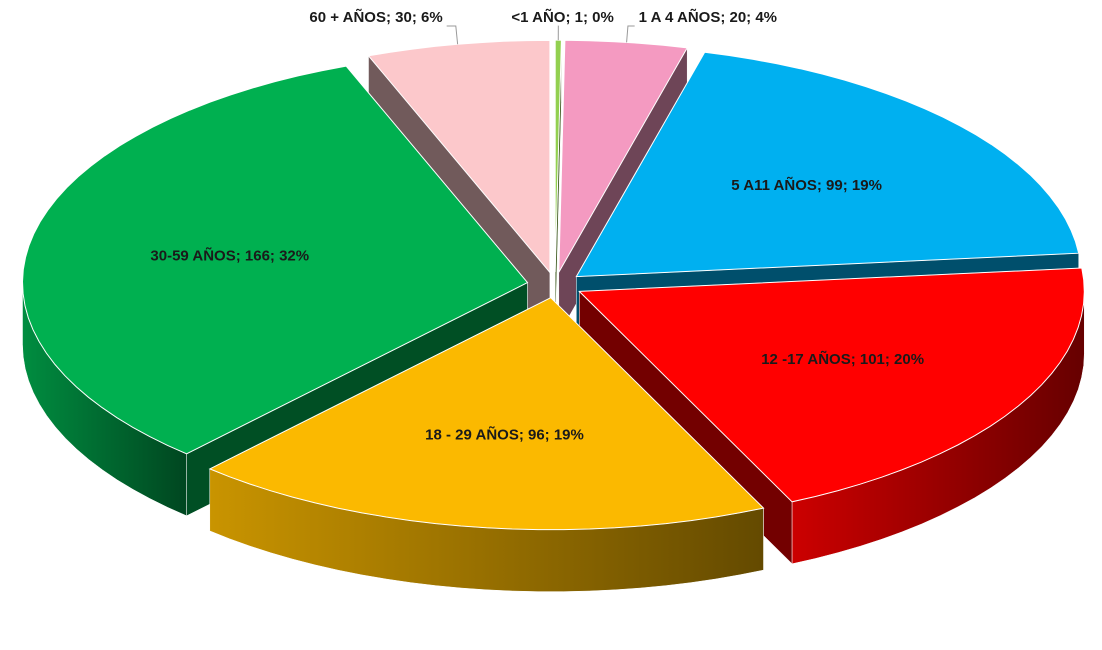 Image resolution: width=1102 pixels, height=650 pixels. What do you see at coordinates (562, 17) in the screenshot?
I see `data-label: <1 AÑO; 1; 0%` at bounding box center [562, 17].